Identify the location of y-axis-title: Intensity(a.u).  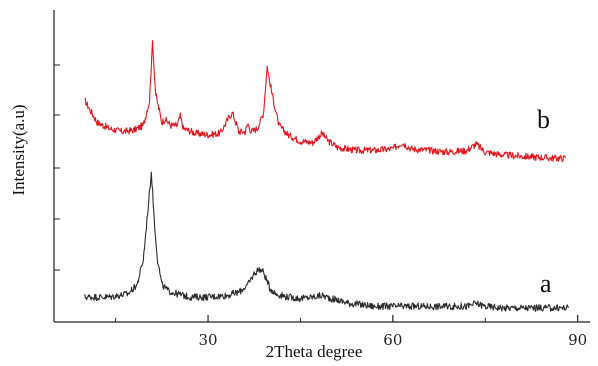
(18, 149).